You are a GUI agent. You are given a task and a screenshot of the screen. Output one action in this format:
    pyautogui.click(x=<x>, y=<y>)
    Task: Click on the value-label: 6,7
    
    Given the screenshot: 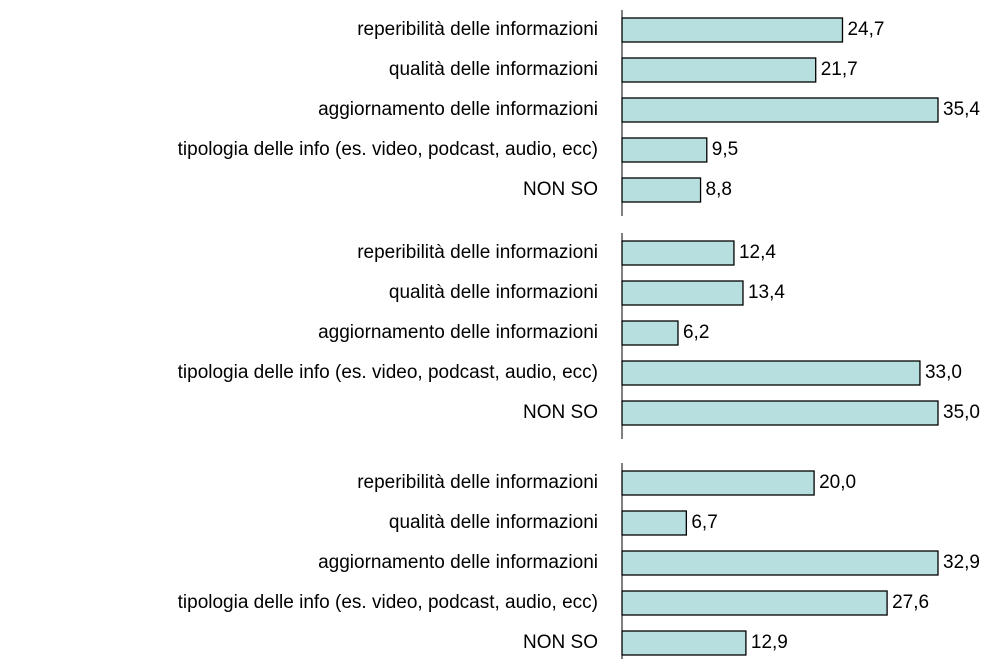 What is the action you would take?
    pyautogui.click(x=704, y=522)
    